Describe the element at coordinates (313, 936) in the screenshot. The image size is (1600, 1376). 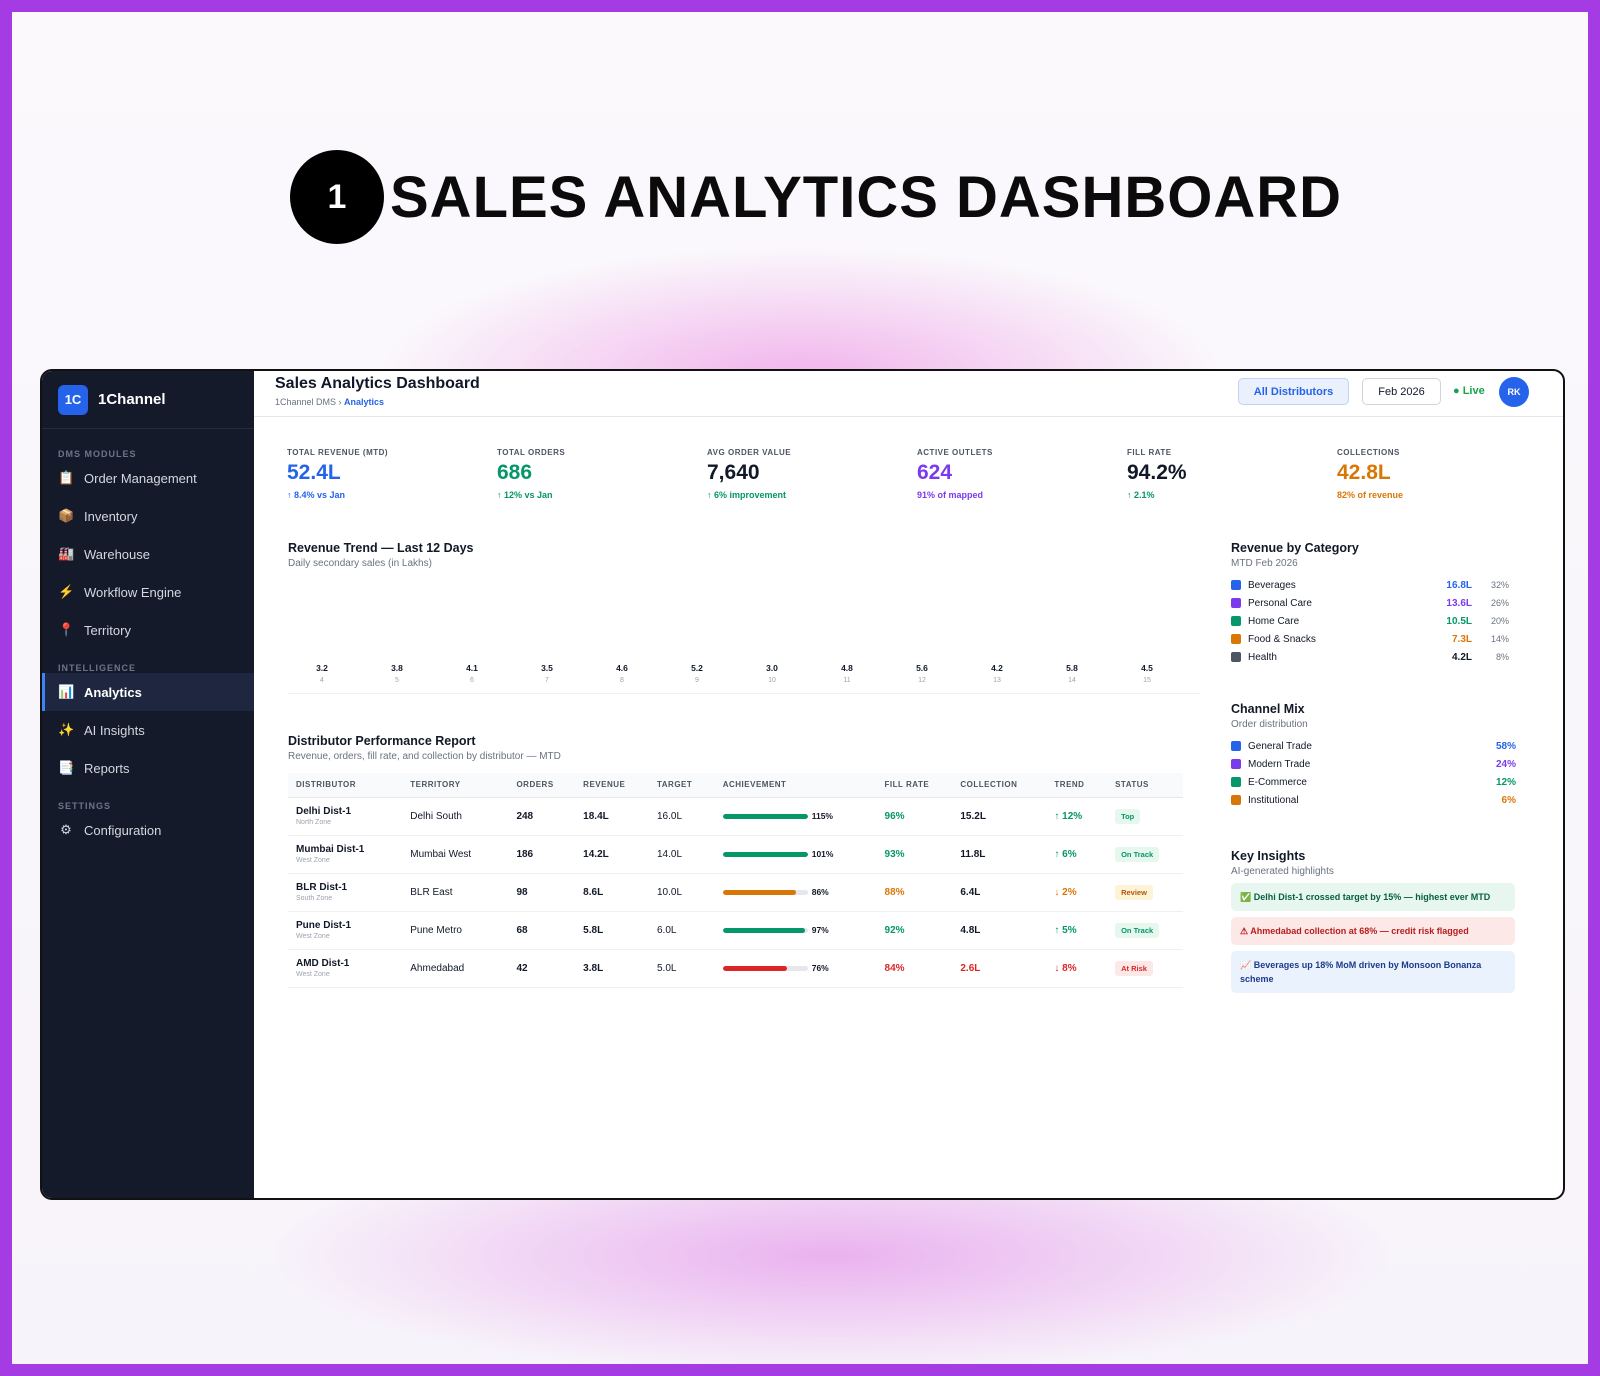
I see `distributor-zone: West Zone` at that location.